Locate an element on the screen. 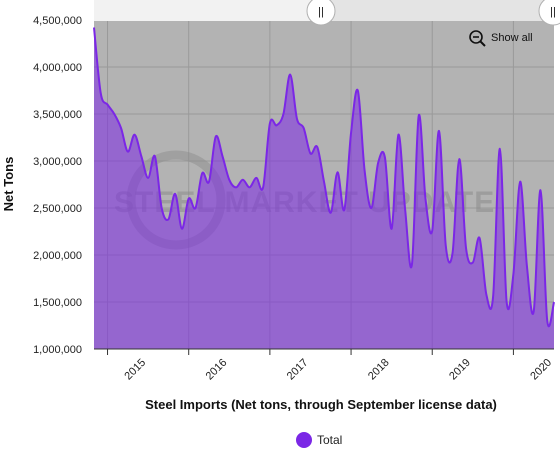  x-axis-ticks: 2015 2016 2017 2018 2019 2020 is located at coordinates (330, 366).